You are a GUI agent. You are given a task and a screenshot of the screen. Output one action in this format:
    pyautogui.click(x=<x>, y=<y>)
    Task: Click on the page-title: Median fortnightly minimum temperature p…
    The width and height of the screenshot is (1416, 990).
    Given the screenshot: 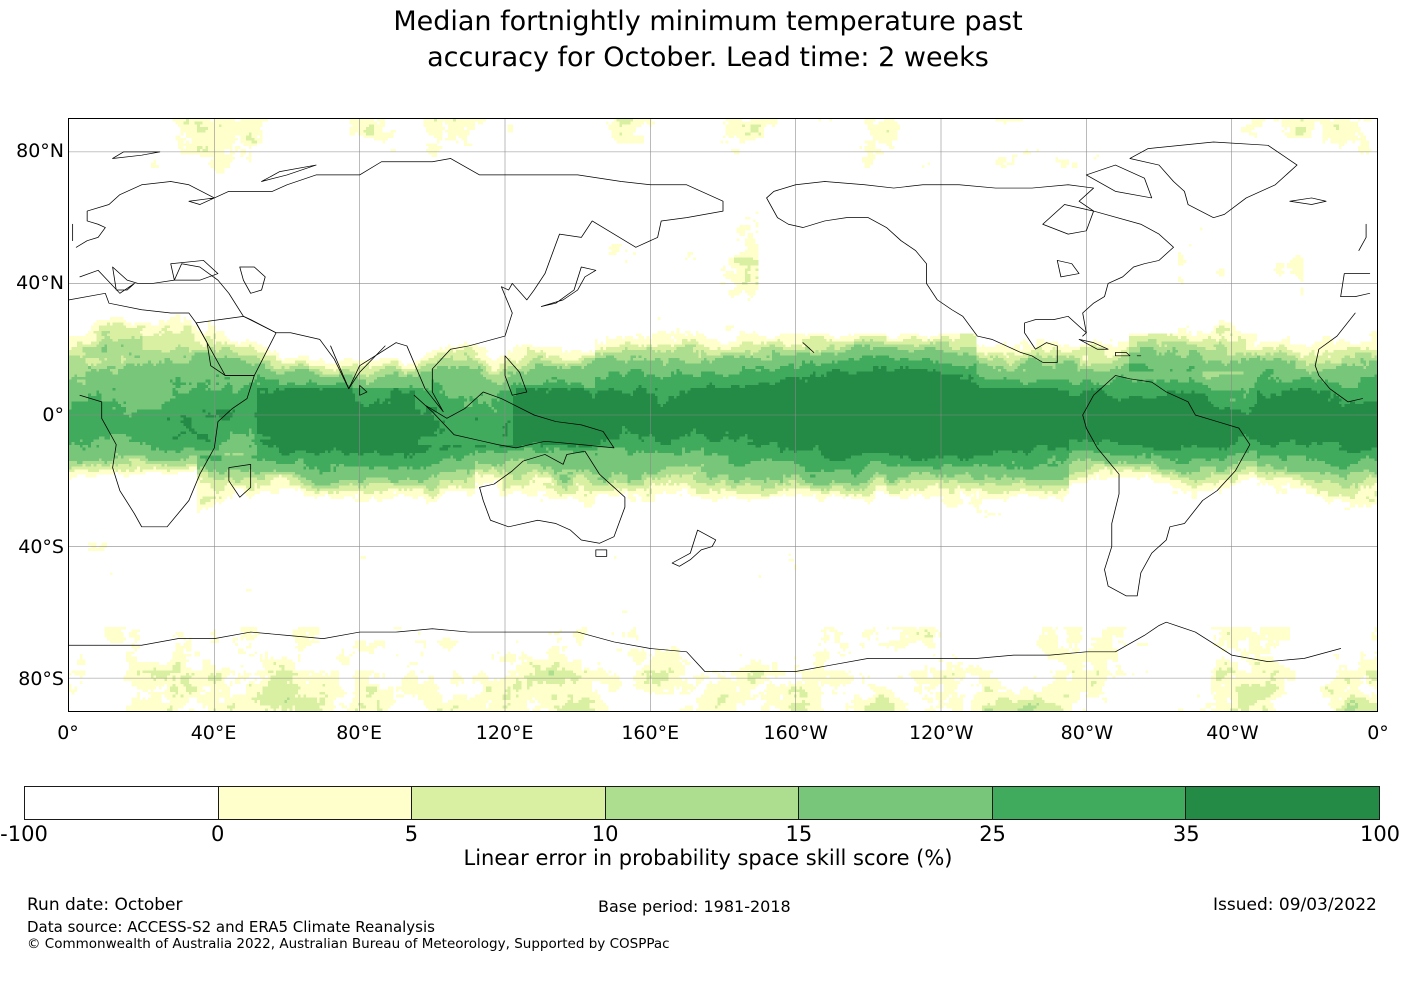 What is the action you would take?
    pyautogui.click(x=708, y=40)
    